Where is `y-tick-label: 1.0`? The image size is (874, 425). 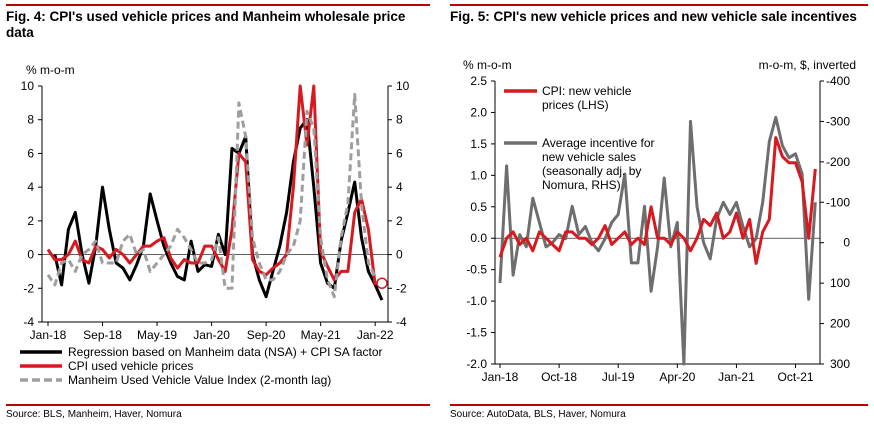
y-tick-label: 1.0 is located at coordinates (478, 175).